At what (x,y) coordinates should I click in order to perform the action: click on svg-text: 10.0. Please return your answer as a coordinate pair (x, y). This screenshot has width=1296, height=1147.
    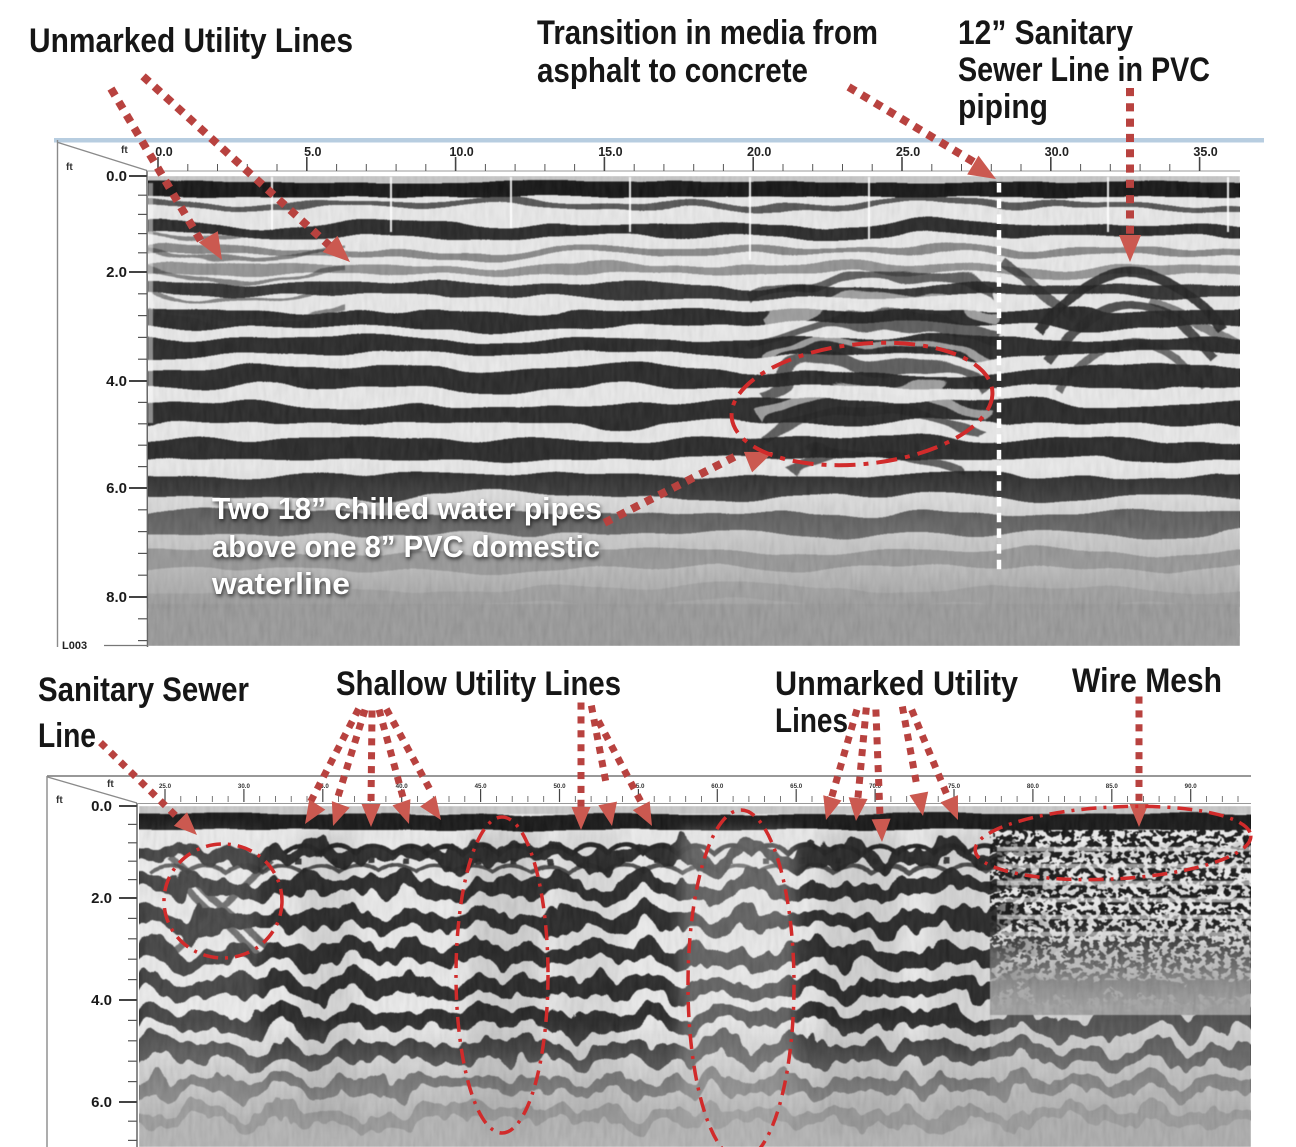
    Looking at the image, I should click on (461, 152).